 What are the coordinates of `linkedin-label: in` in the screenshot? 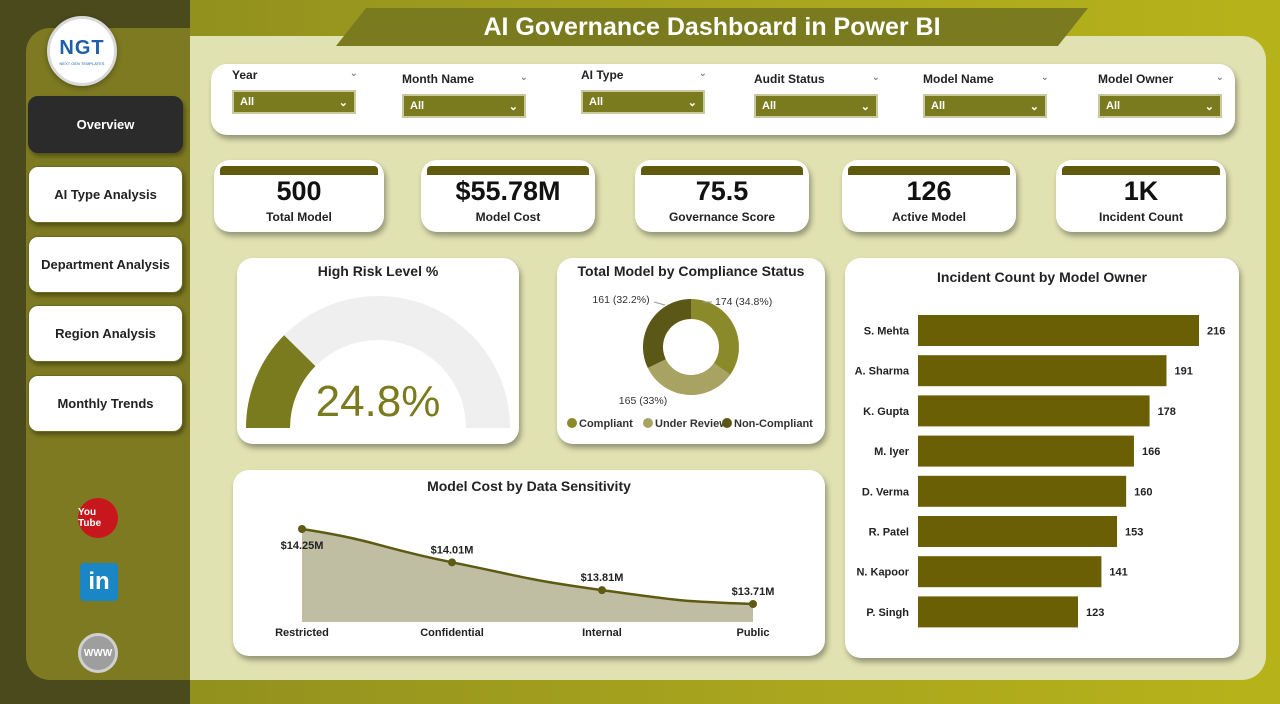 It's located at (99, 581).